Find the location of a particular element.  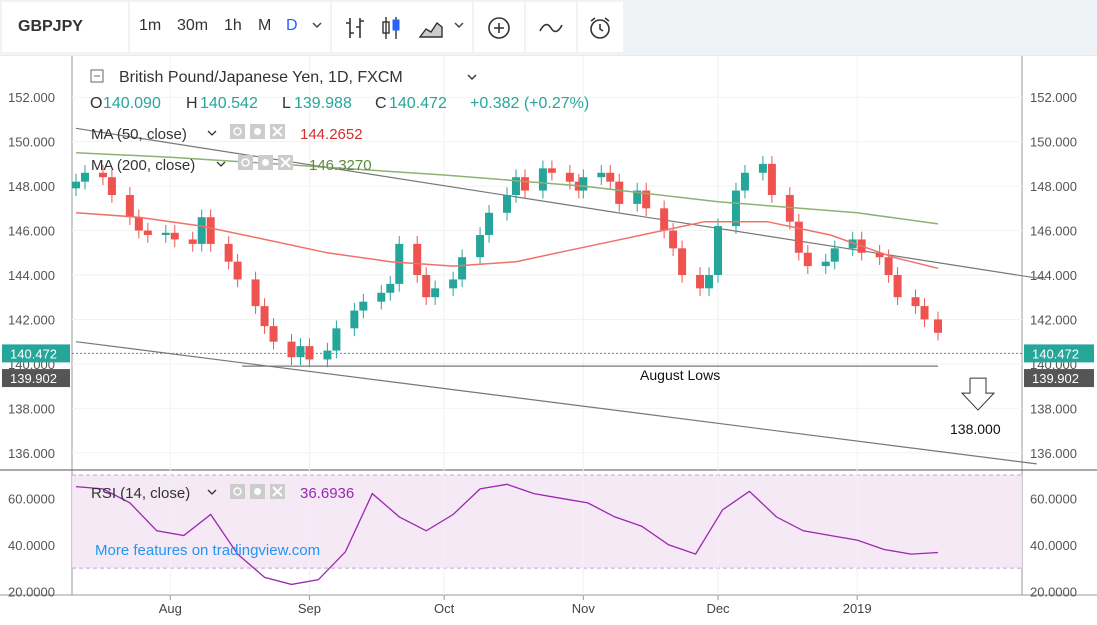

rsi-controls is located at coordinates (257, 491).